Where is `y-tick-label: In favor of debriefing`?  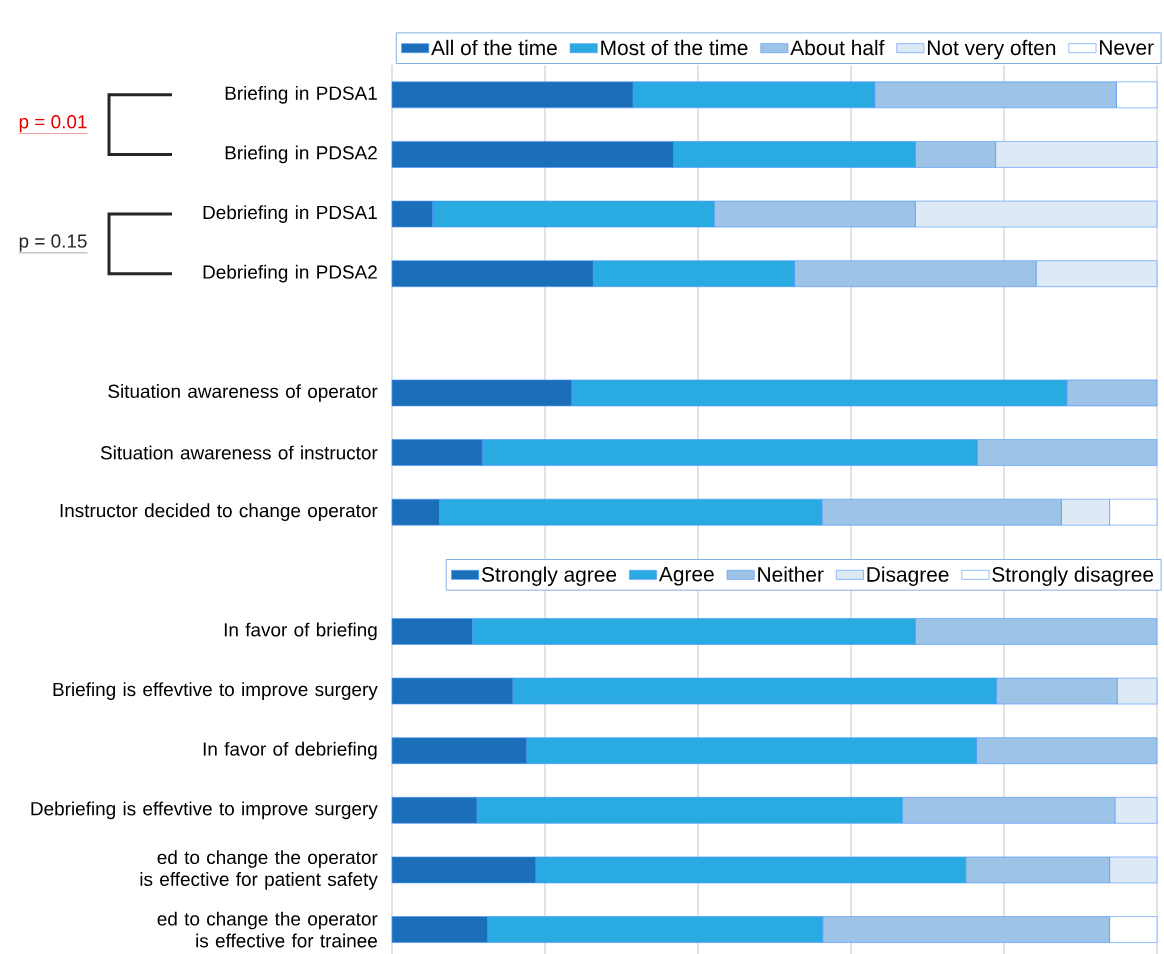
y-tick-label: In favor of debriefing is located at coordinates (290, 750).